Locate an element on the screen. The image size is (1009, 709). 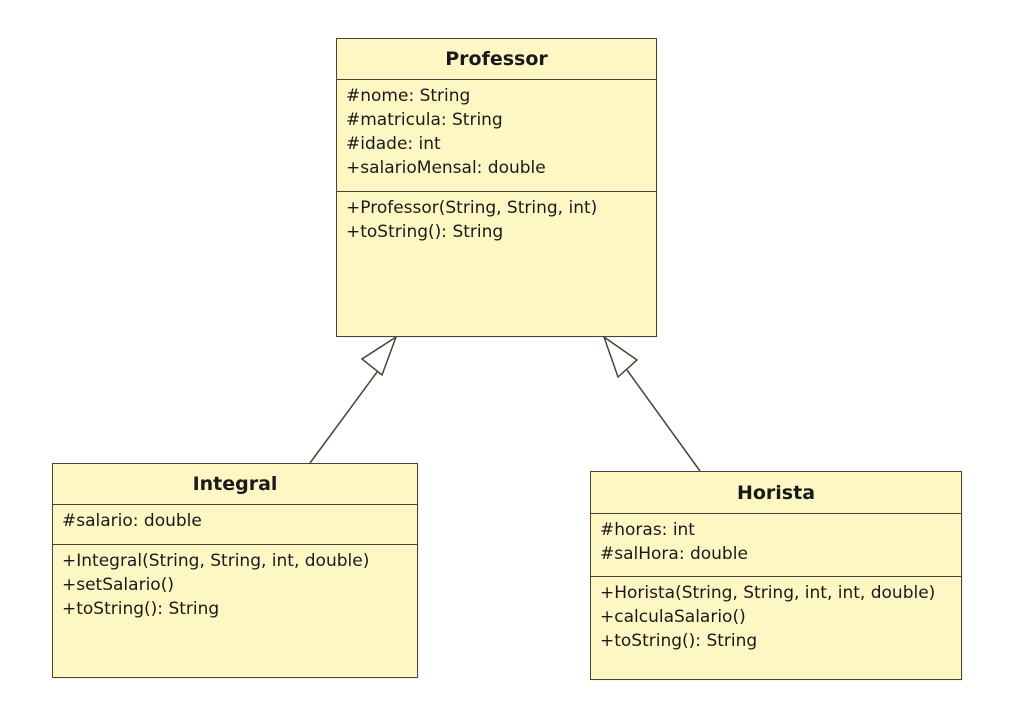
generalization-horista-to-professor is located at coordinates (651, 403).